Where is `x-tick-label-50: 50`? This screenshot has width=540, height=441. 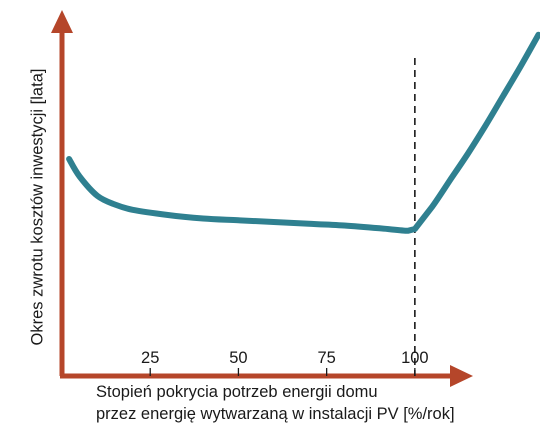 x-tick-label-50: 50 is located at coordinates (238, 358).